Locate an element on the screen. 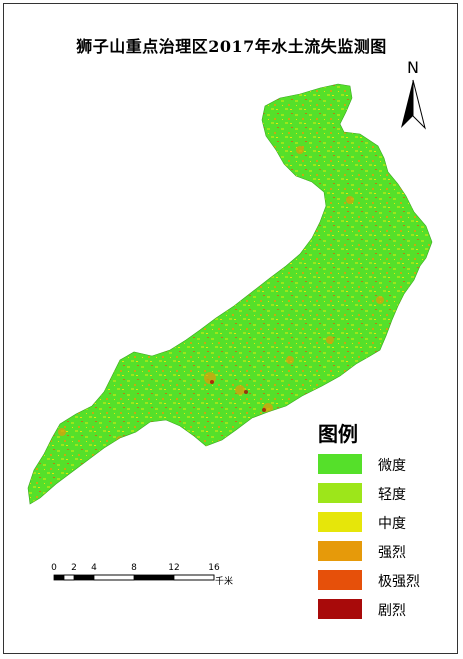 The height and width of the screenshot is (659, 463). legend-label: 微度 is located at coordinates (392, 466).